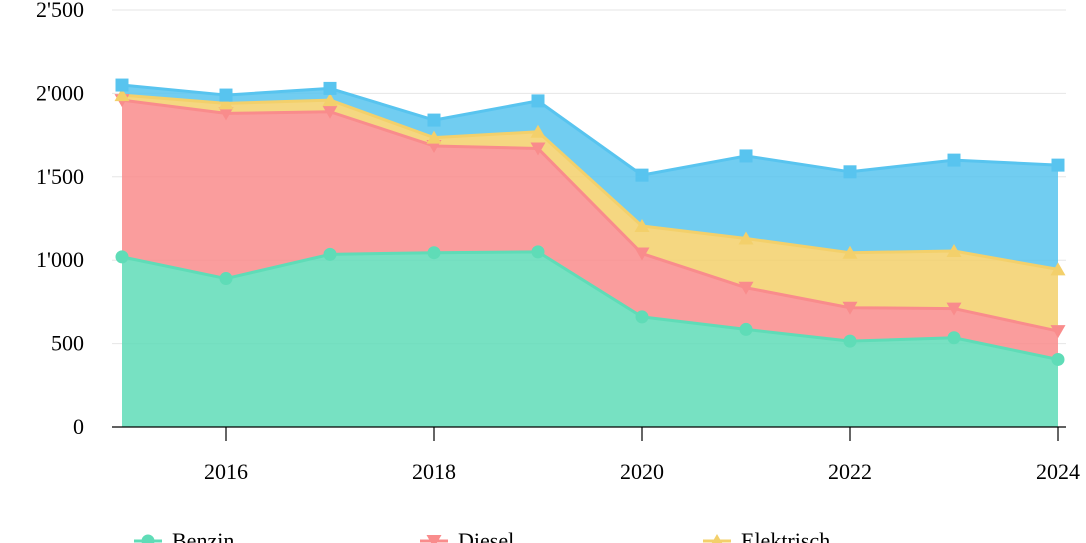 This screenshot has height=543, width=1086. I want to click on x-tick-label: 2024, so click(1058, 471).